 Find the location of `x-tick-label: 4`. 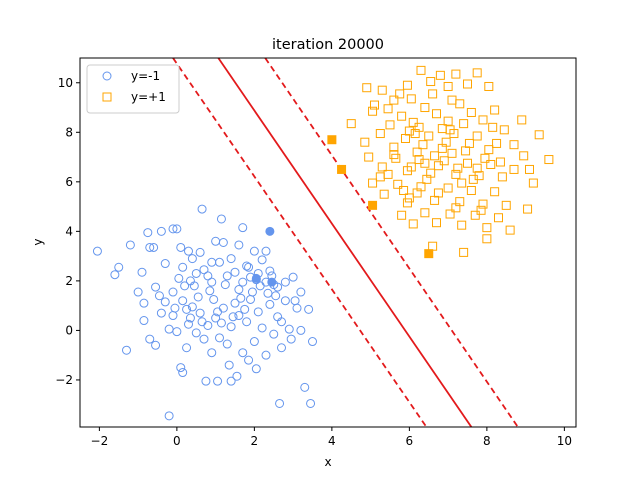

x-tick-label: 4 is located at coordinates (332, 441).